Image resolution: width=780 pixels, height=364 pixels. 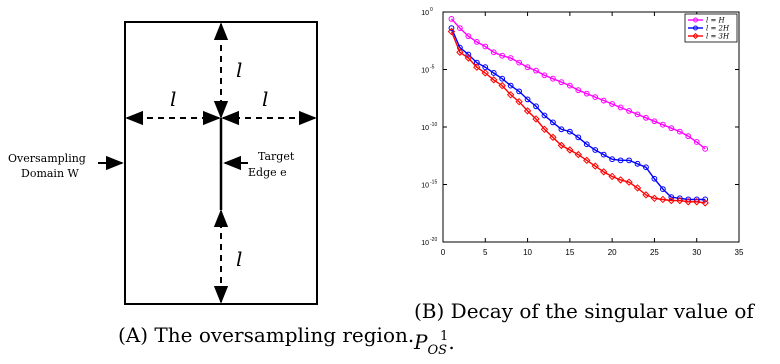 What do you see at coordinates (527, 252) in the screenshot?
I see `x-tick-label: 10` at bounding box center [527, 252].